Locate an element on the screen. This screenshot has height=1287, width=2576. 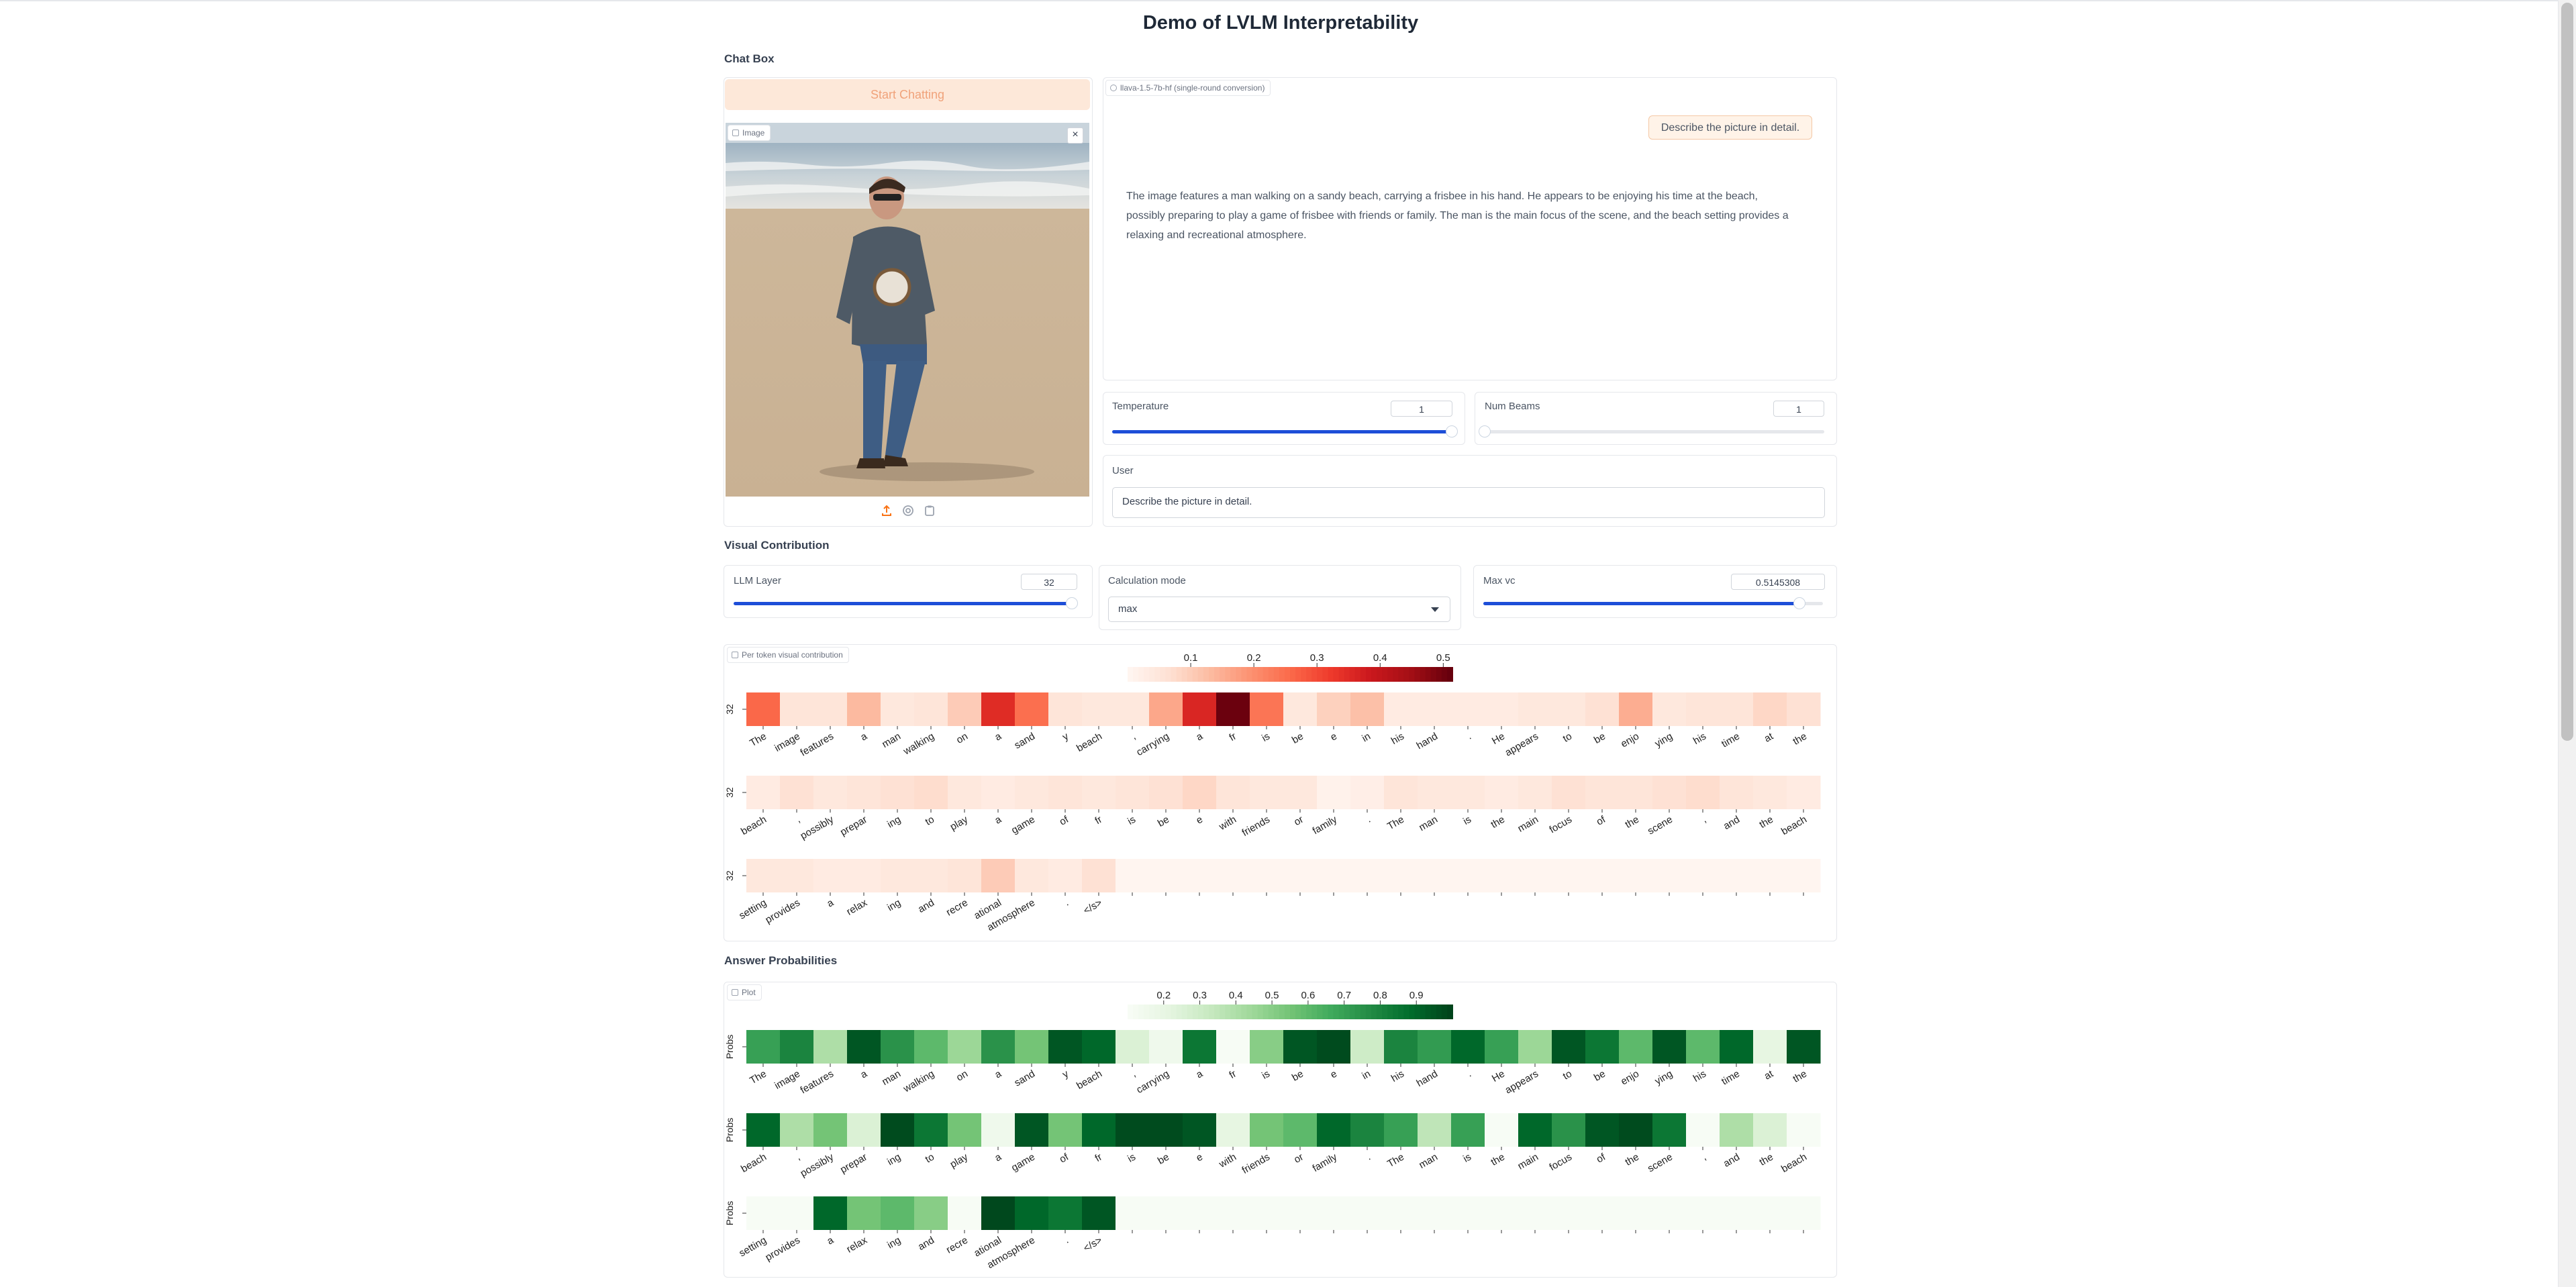
num-beams-label: Num Beams is located at coordinates (1512, 406).